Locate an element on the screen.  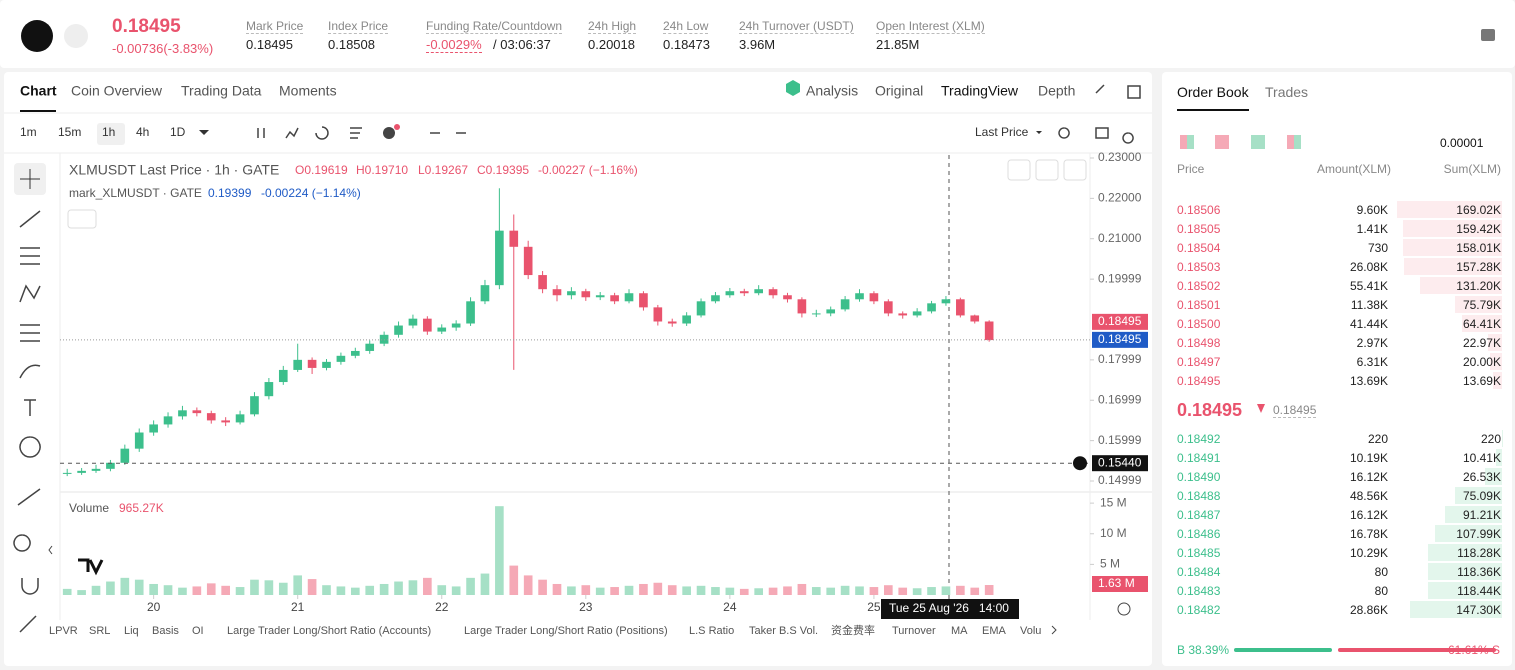
ob-sum: 118.44K is located at coordinates (1479, 591).